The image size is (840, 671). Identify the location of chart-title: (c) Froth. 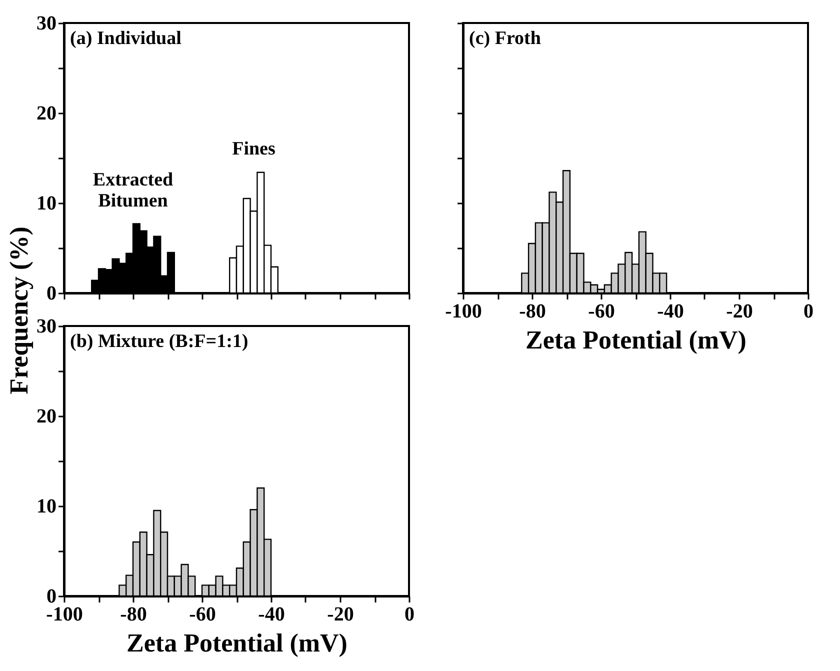
(505, 38).